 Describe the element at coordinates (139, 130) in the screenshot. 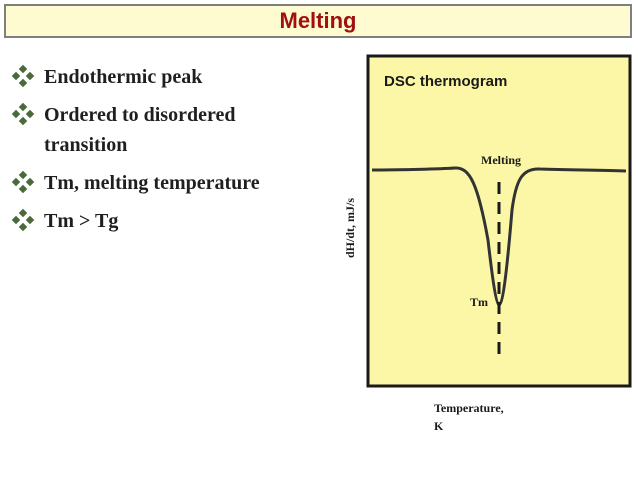

I see `bullet-text: Ordered to disordered transition` at that location.